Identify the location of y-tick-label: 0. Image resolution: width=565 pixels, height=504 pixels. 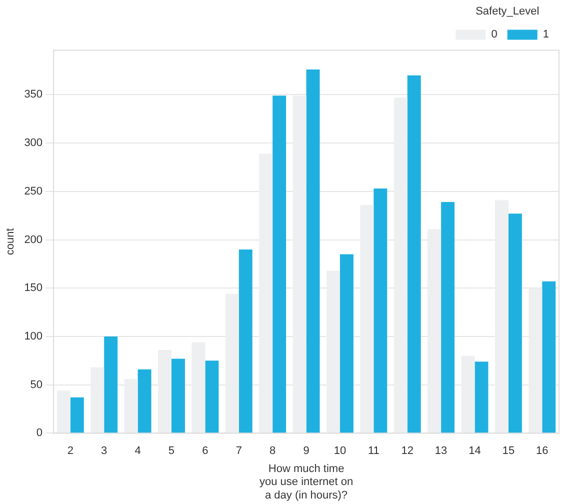
(39, 433).